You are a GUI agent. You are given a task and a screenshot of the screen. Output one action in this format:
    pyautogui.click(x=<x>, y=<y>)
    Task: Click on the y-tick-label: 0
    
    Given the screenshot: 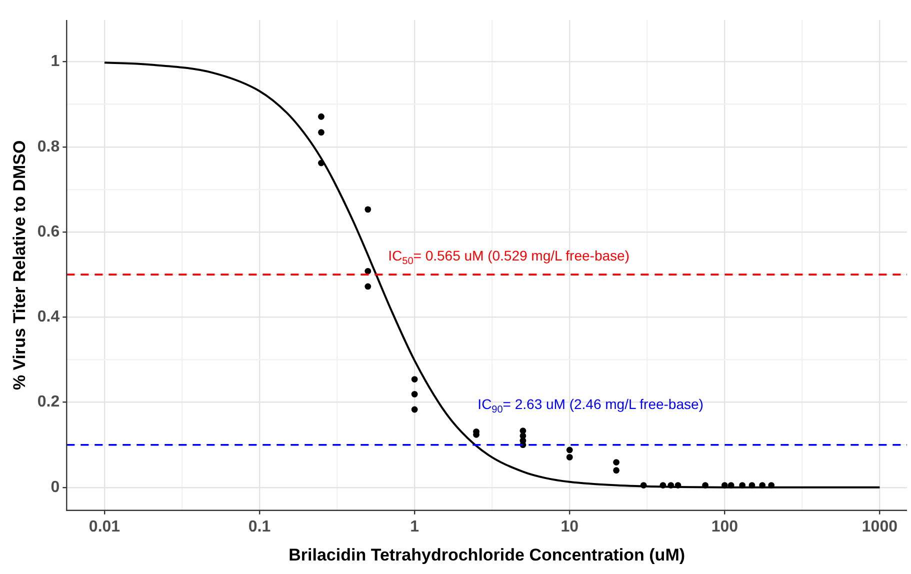 What is the action you would take?
    pyautogui.click(x=55, y=487)
    